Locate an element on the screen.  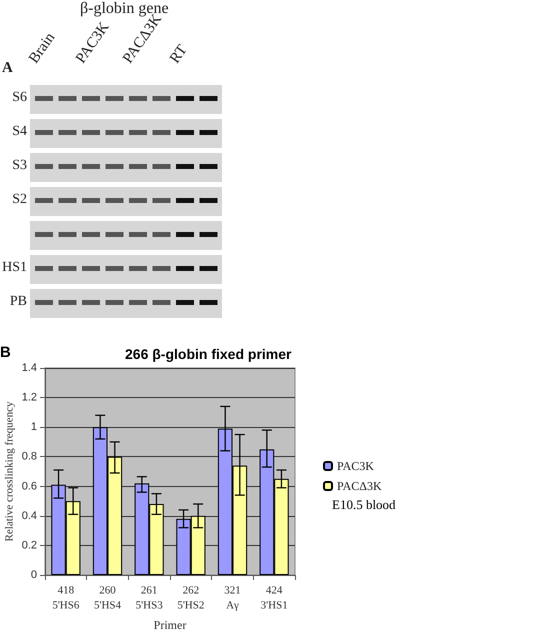
text: S3 is located at coordinates (19, 166).